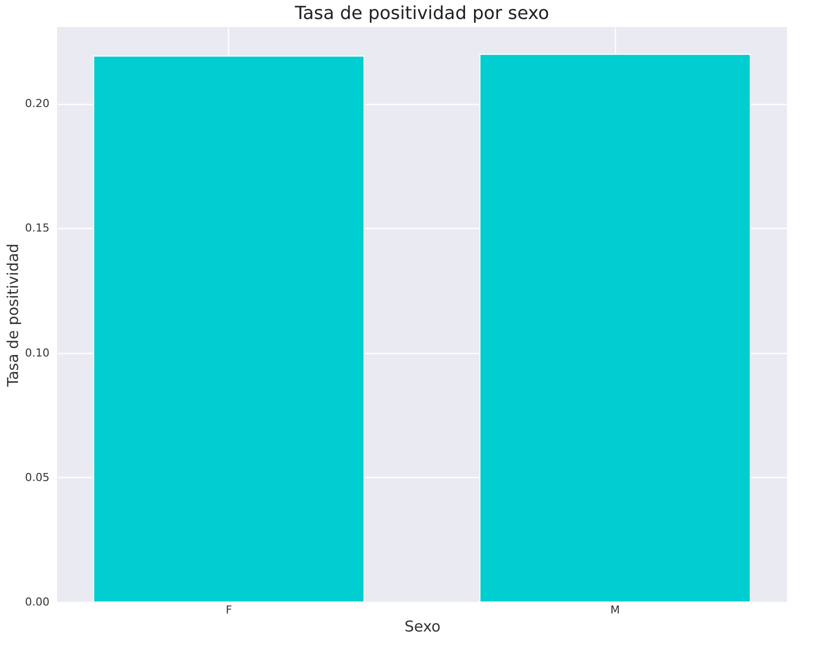 The height and width of the screenshot is (672, 819). I want to click on y-axis-title: Tasa de positividad, so click(13, 315).